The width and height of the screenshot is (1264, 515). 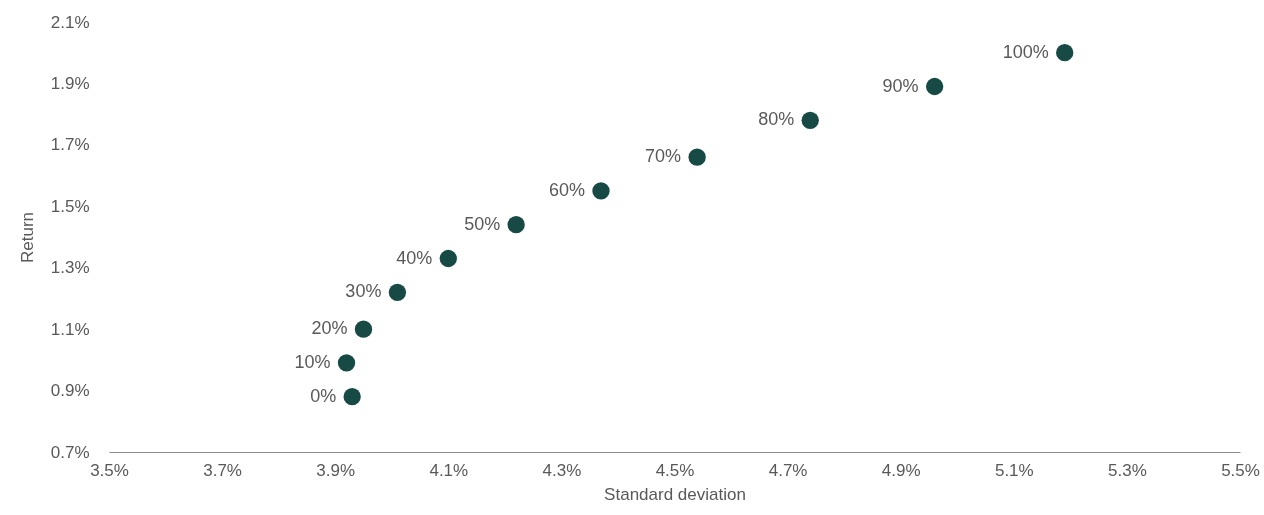 I want to click on x-tick-label: 5.1%, so click(x=1014, y=470).